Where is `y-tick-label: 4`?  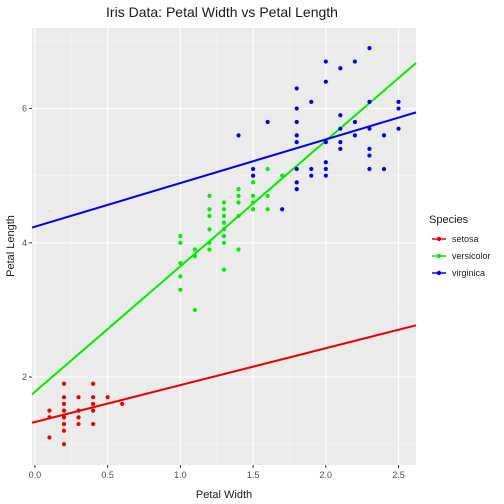
y-tick-label: 4 is located at coordinates (24, 243).